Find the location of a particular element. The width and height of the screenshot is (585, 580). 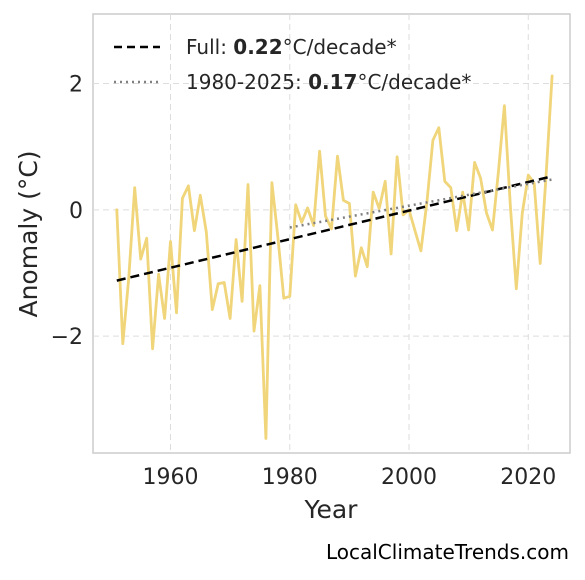

trend-line-dashed is located at coordinates (334, 228).